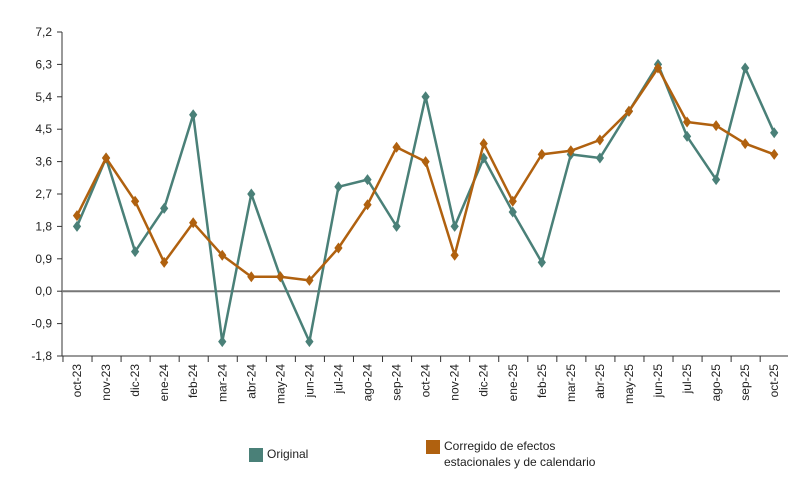 The width and height of the screenshot is (812, 499). I want to click on x-tick-label: sep-24, so click(397, 382).